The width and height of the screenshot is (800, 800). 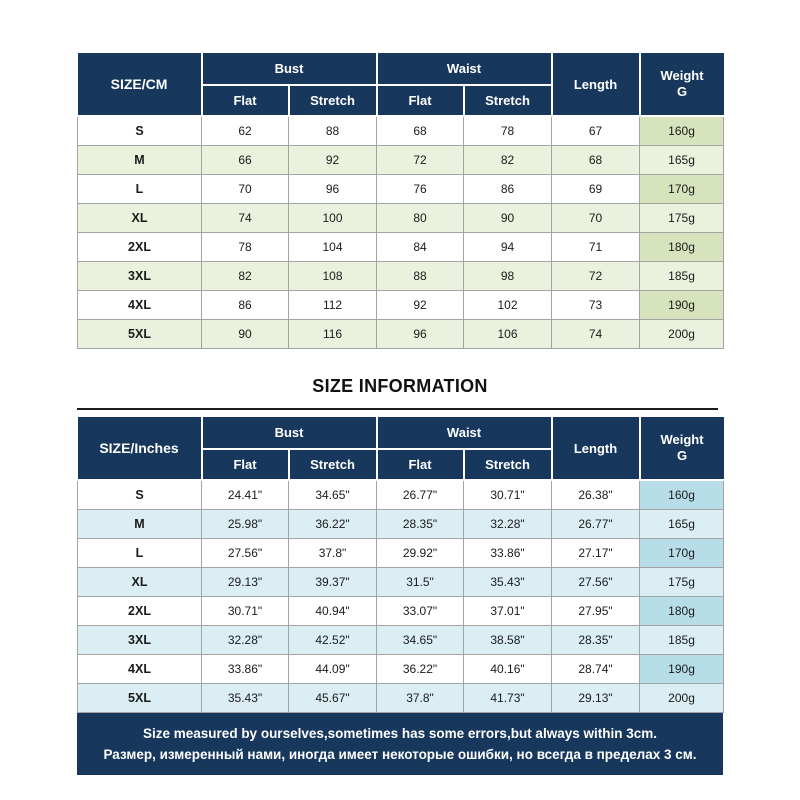 What do you see at coordinates (245, 334) in the screenshot?
I see `value-cell: 90` at bounding box center [245, 334].